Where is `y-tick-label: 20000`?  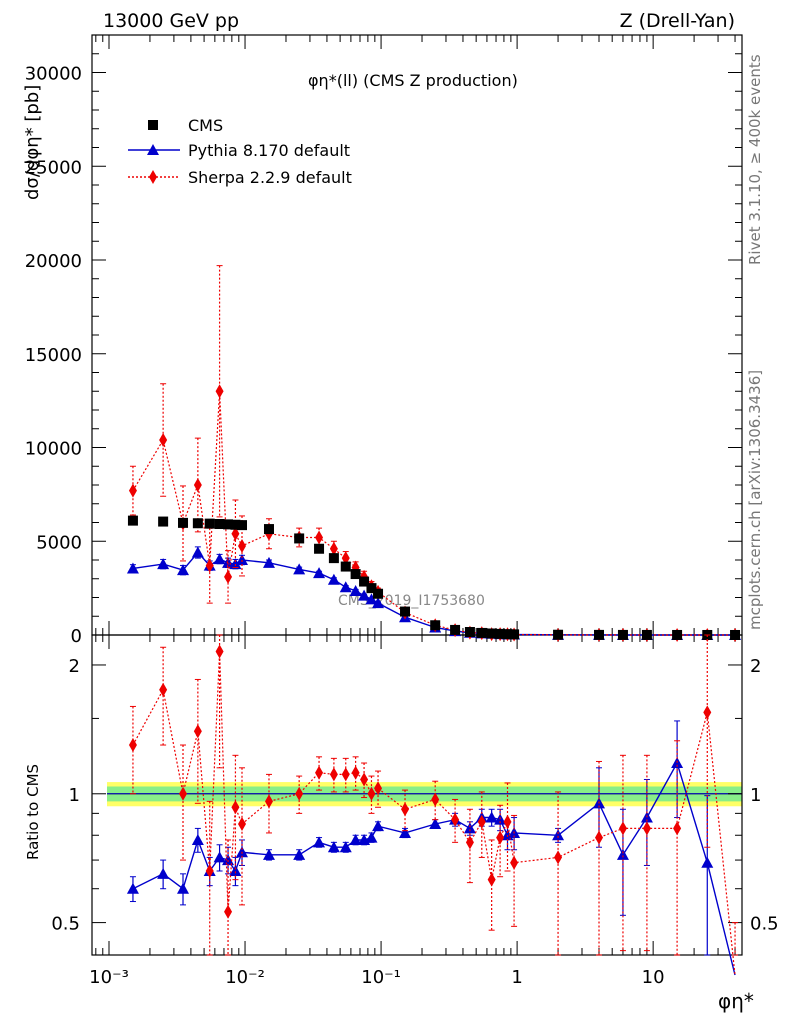
y-tick-label: 20000 is located at coordinates (53, 261).